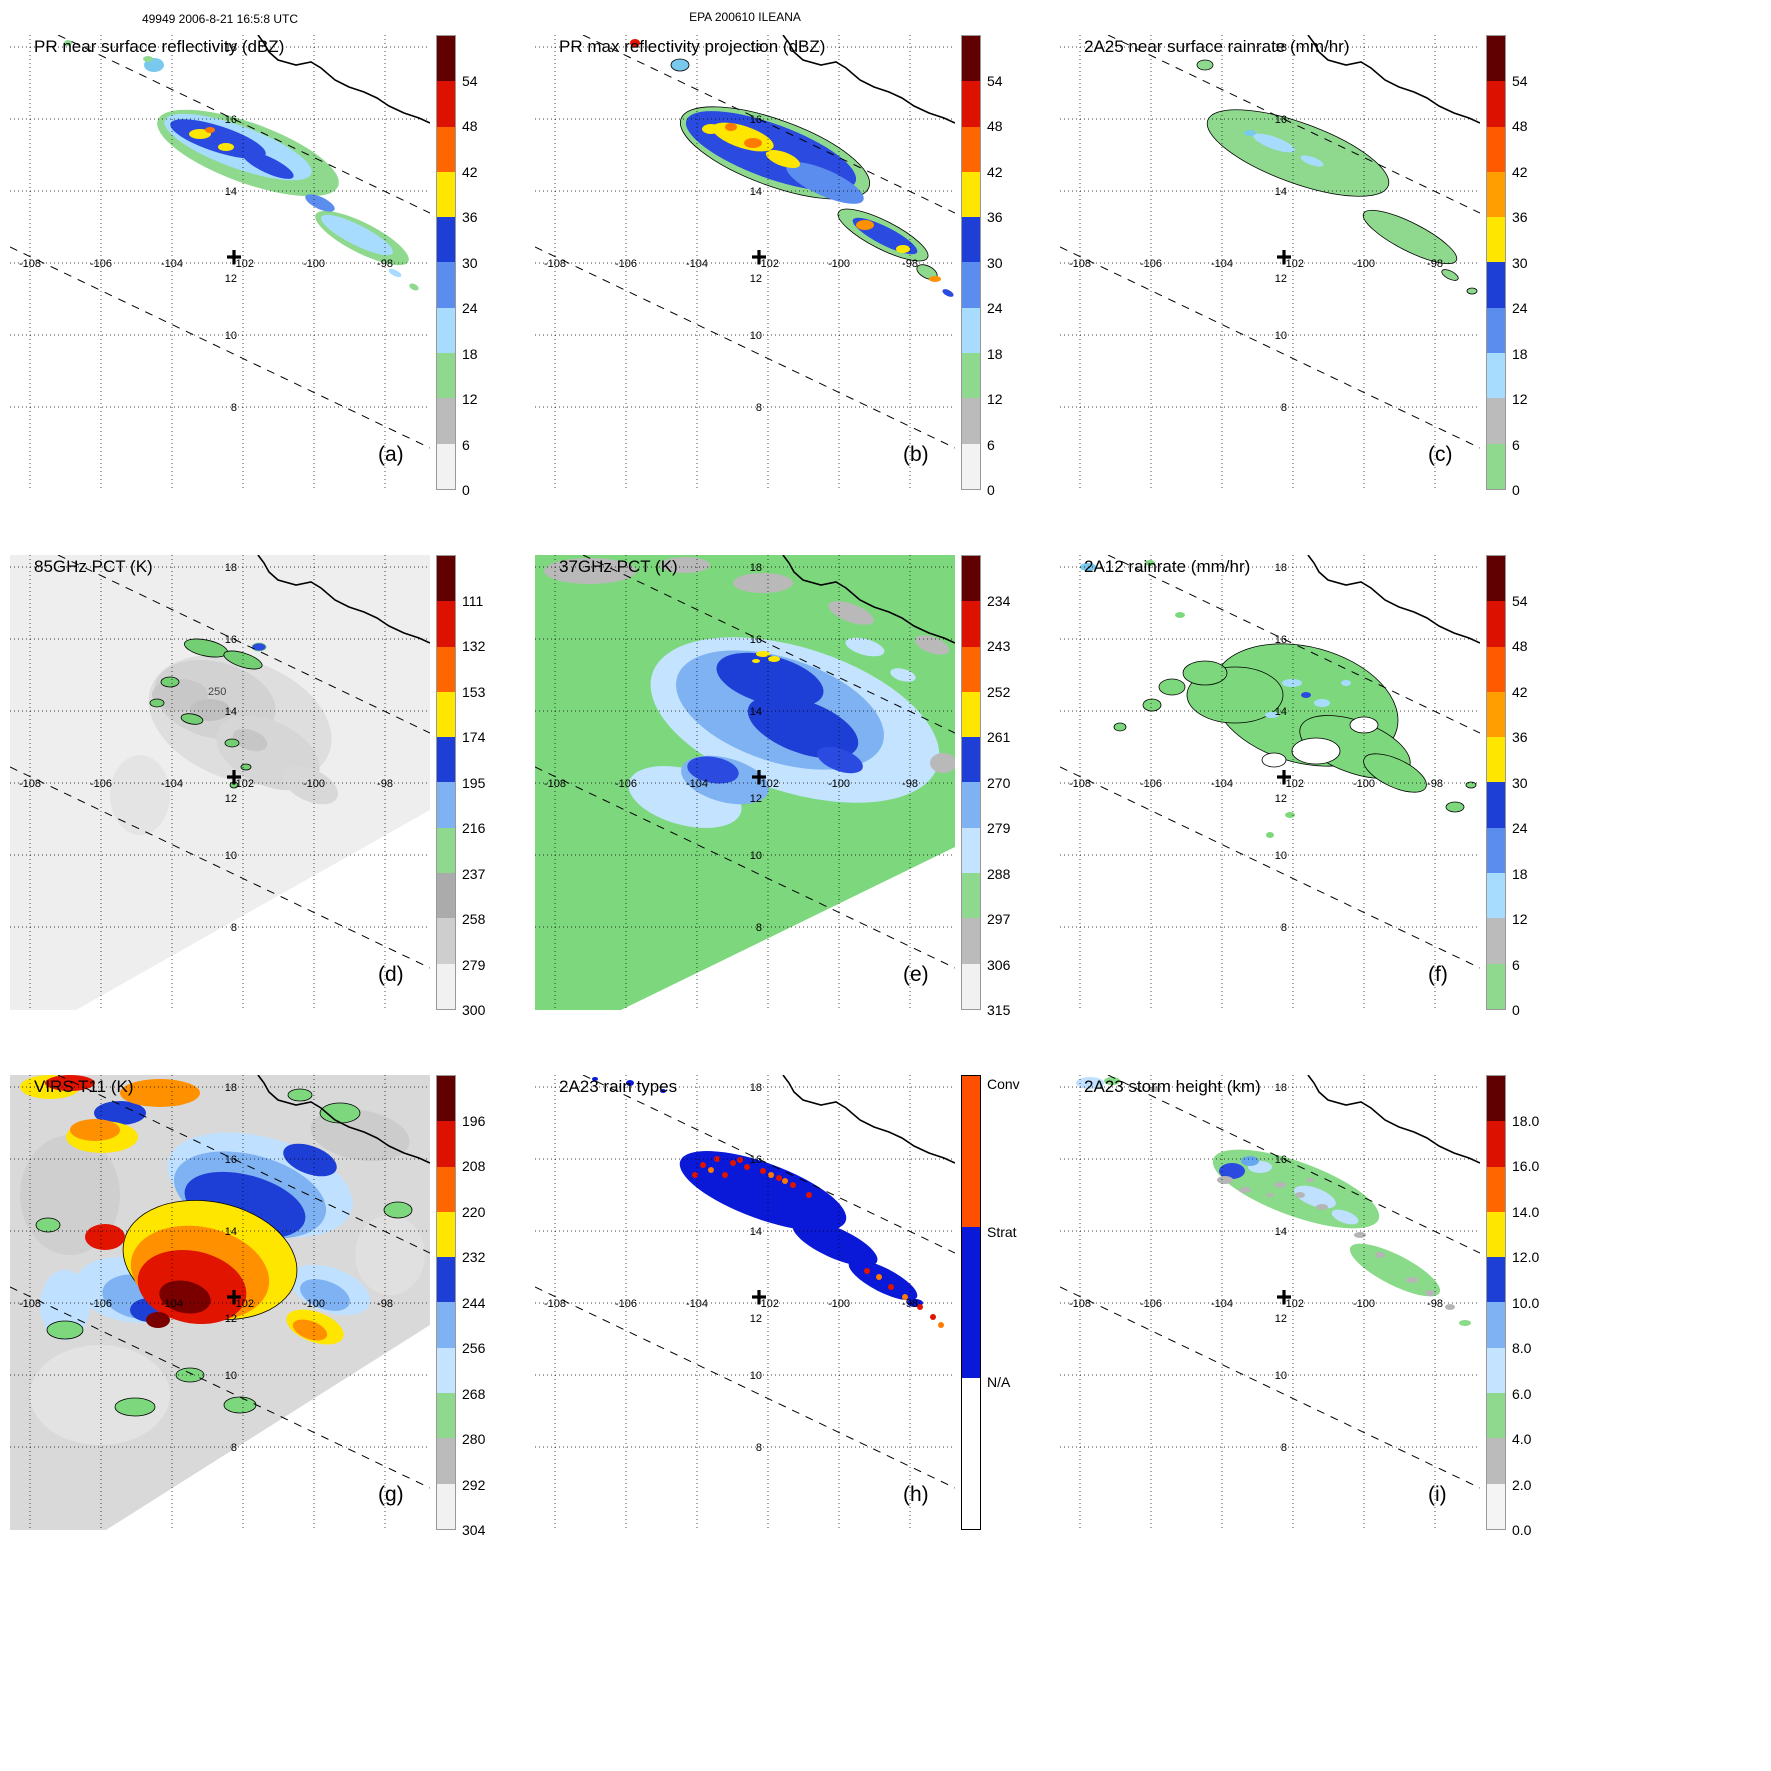 Image resolution: width=1771 pixels, height=1771 pixels. Describe the element at coordinates (1003, 1084) in the screenshot. I see `colorbar-tick-label: Conv` at that location.